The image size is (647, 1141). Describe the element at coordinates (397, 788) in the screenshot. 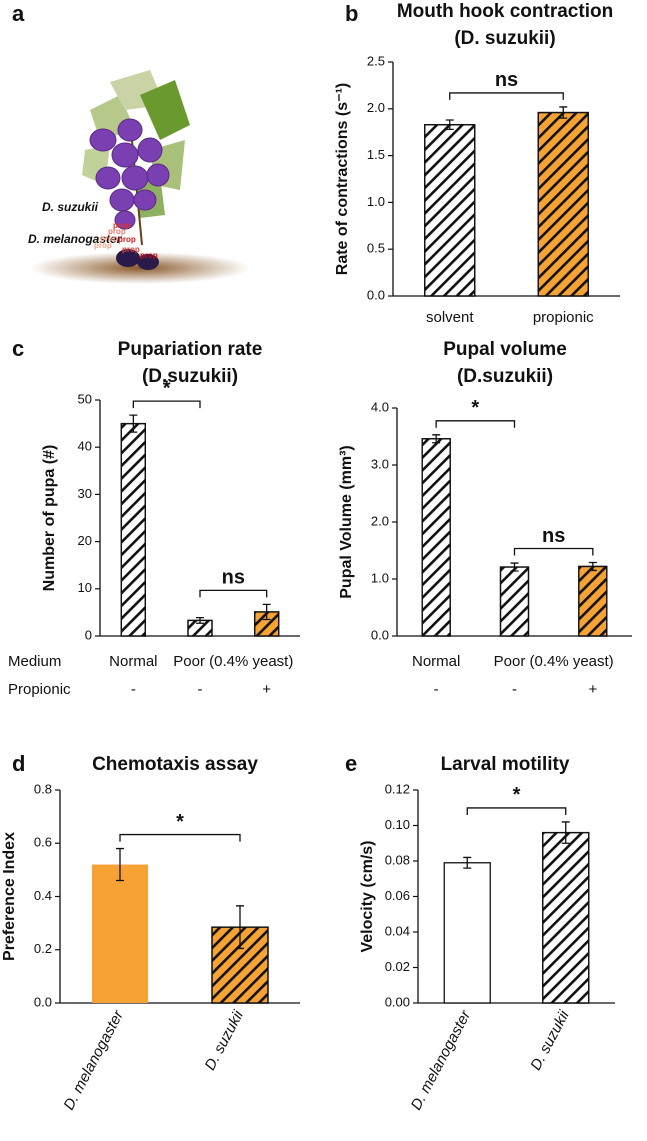

I see `y-tick-label: 0.12` at that location.